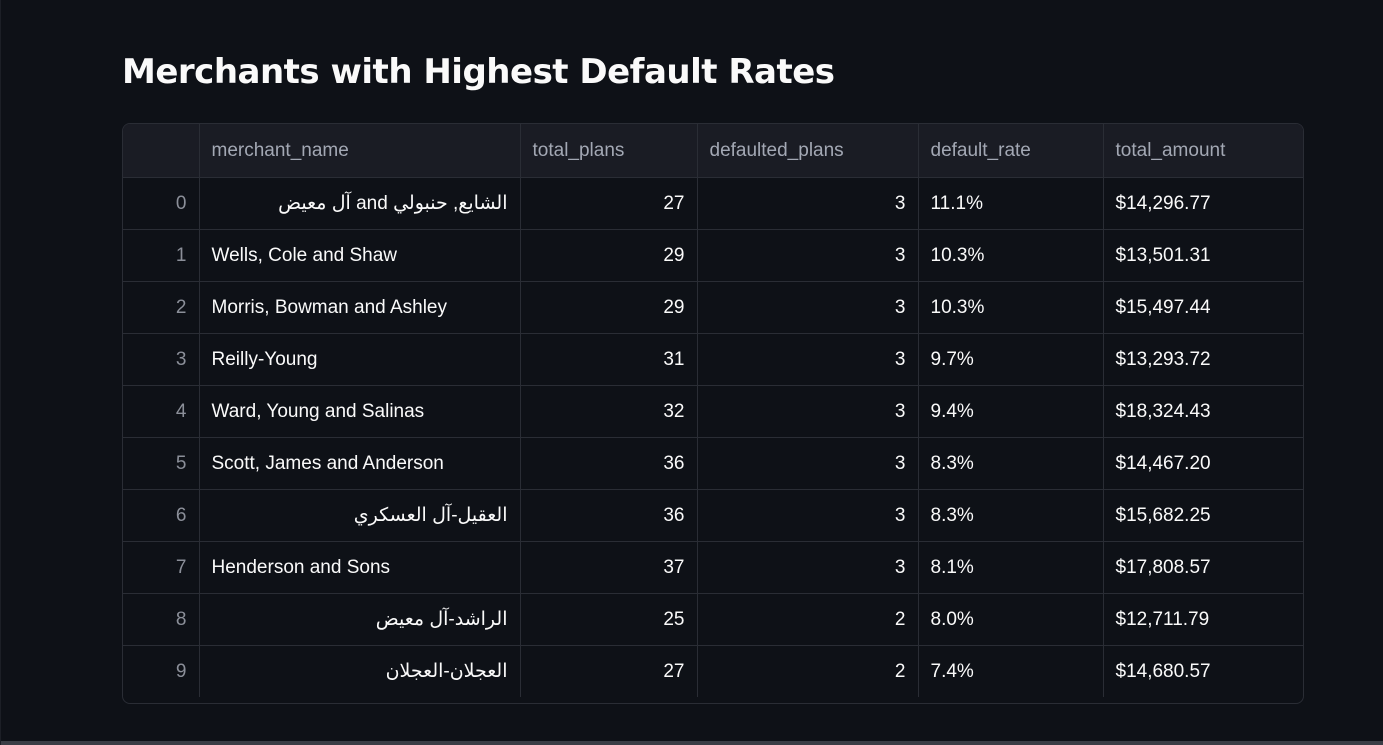 Image resolution: width=1383 pixels, height=745 pixels. I want to click on total-amount-cell: $15,682.25, so click(1203, 515).